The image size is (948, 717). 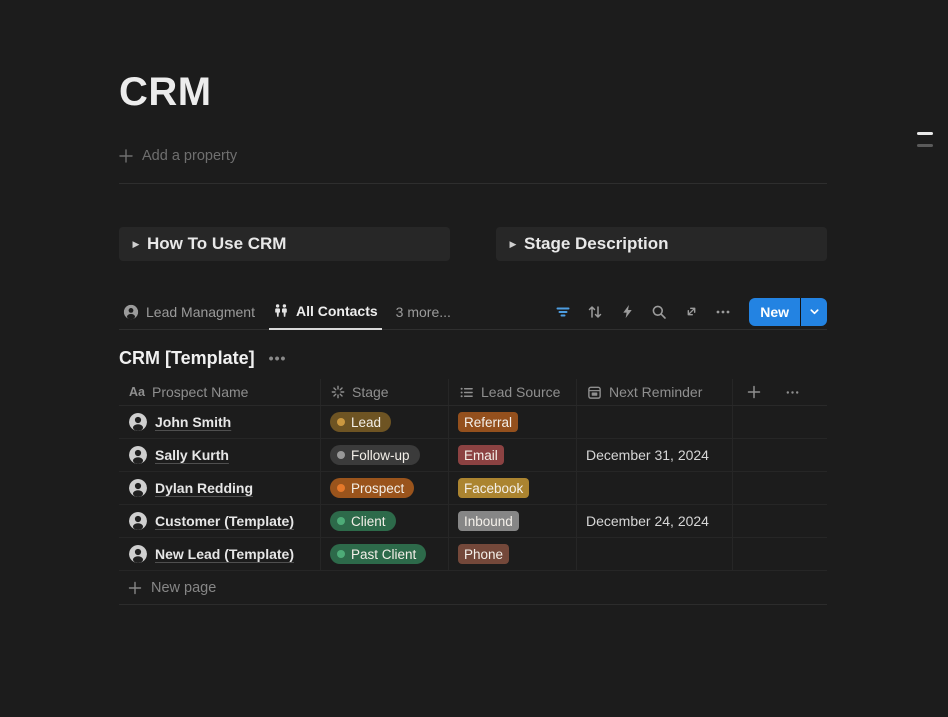 I want to click on table-settings-button, so click(x=792, y=392).